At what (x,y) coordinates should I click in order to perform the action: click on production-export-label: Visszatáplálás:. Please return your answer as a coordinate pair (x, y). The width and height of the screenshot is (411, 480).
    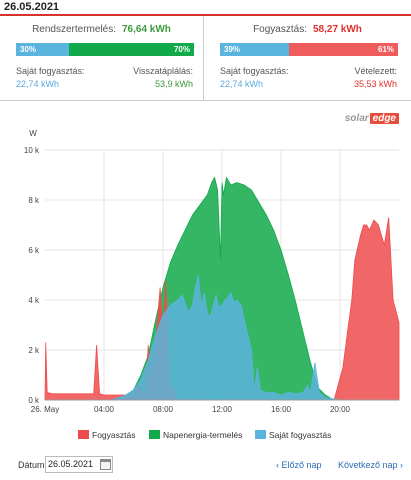
    Looking at the image, I should click on (163, 71).